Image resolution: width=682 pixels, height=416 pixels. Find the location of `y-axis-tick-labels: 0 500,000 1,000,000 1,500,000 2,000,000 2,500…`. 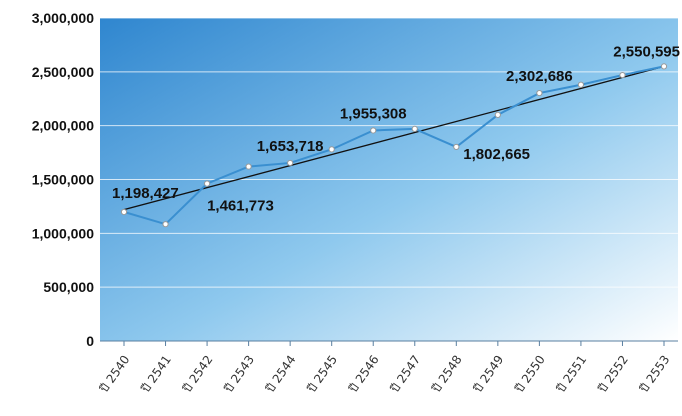

y-axis-tick-labels: 0 500,000 1,000,000 1,500,000 2,000,000 2,500… is located at coordinates (63, 179).